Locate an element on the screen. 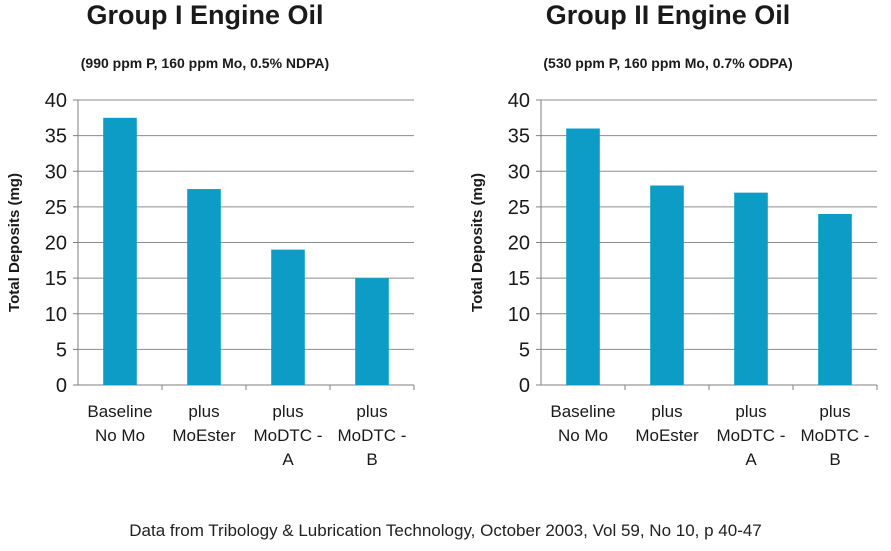  chart-title: Group I Engine Oil is located at coordinates (205, 15).